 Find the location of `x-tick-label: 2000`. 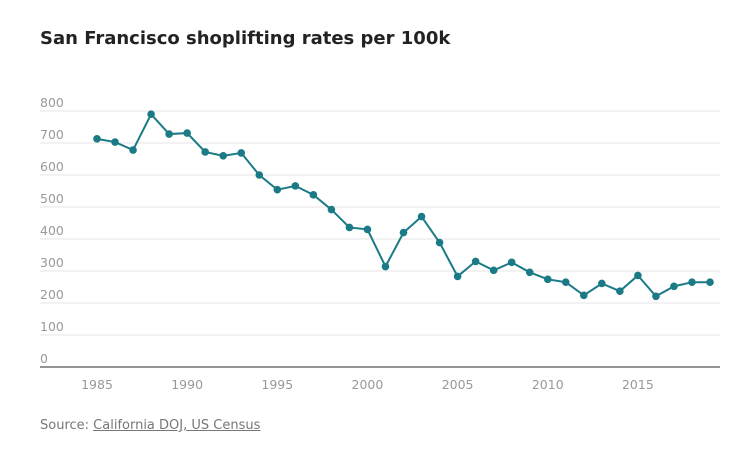

x-tick-label: 2000 is located at coordinates (368, 384).